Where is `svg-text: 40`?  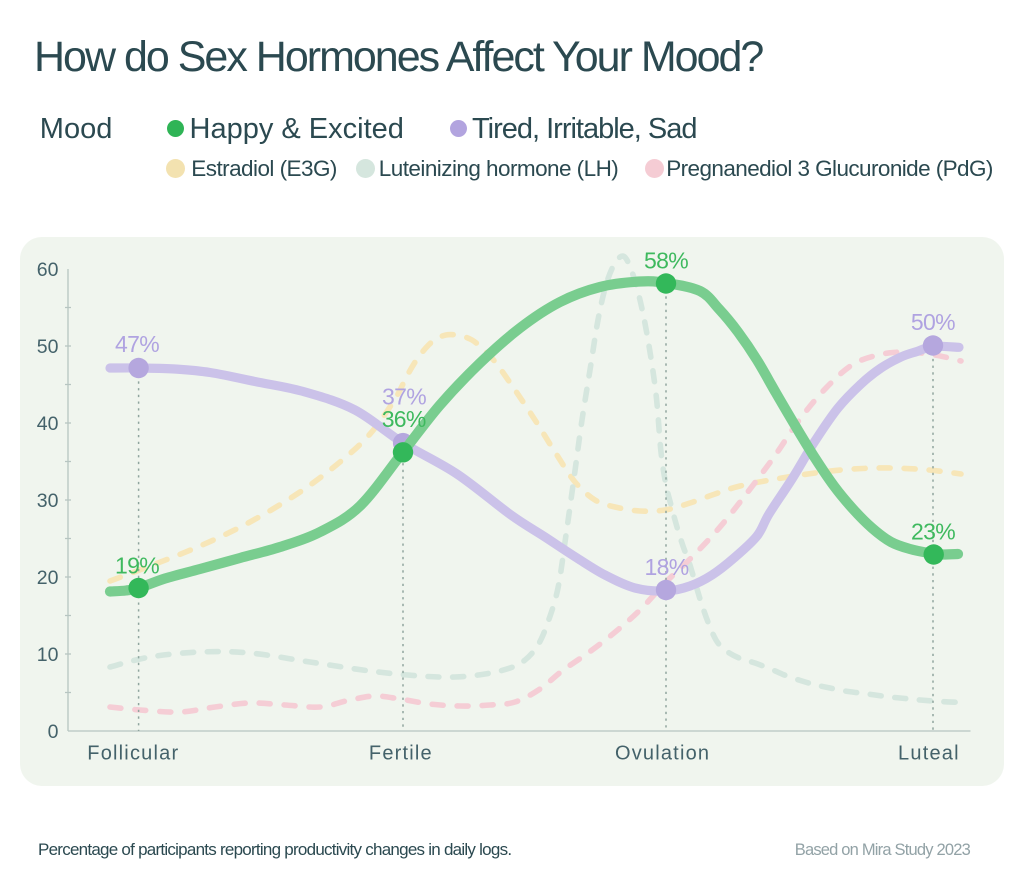
svg-text: 40 is located at coordinates (48, 424).